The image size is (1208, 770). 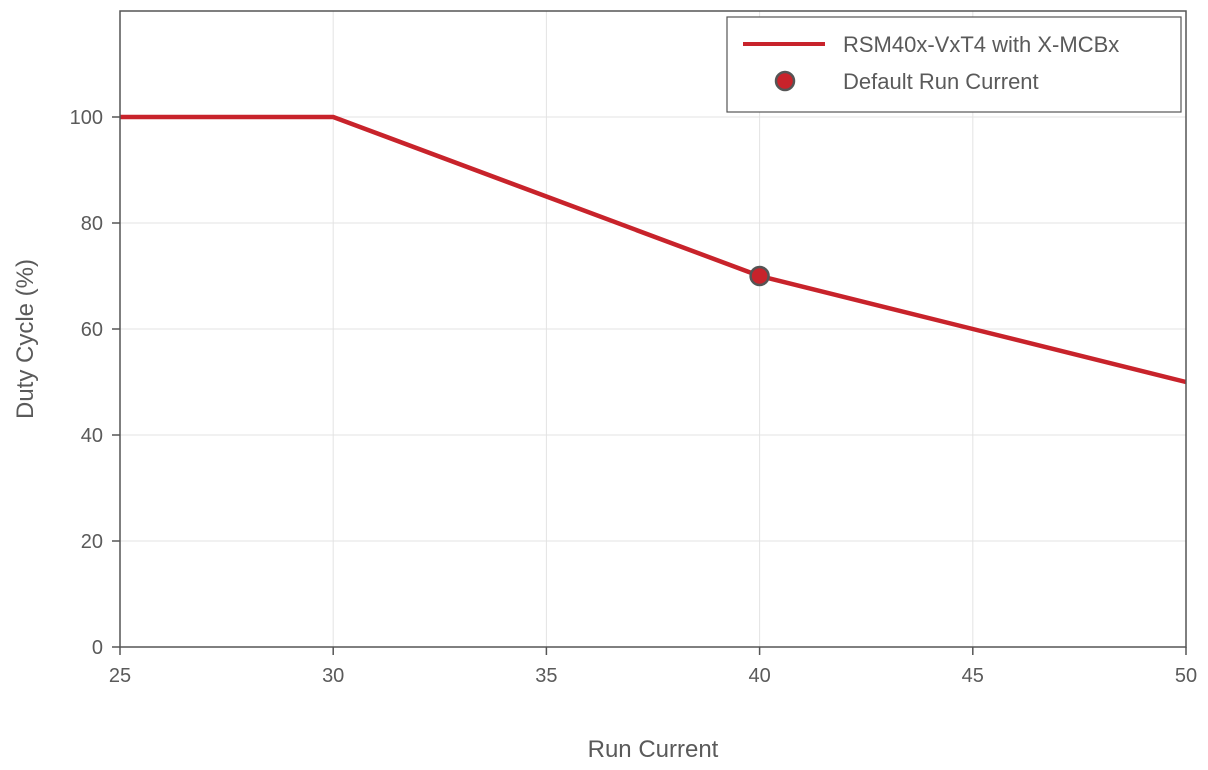 I want to click on x-tick-label: 40, so click(x=759, y=676).